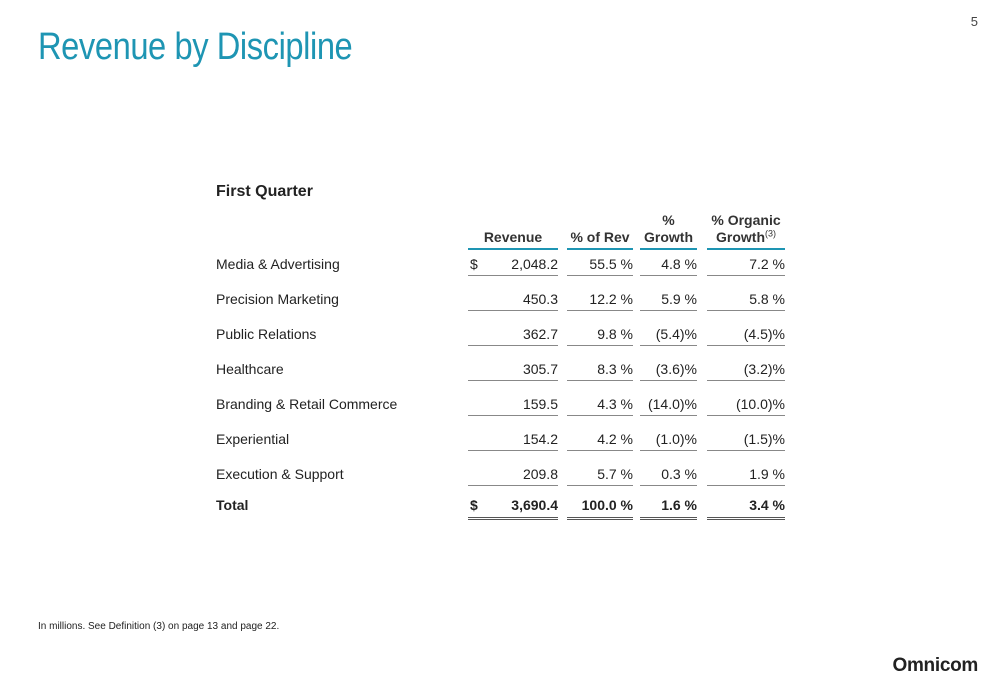 Image resolution: width=1000 pixels, height=685 pixels. I want to click on row-label: Media & Advertising, so click(278, 264).